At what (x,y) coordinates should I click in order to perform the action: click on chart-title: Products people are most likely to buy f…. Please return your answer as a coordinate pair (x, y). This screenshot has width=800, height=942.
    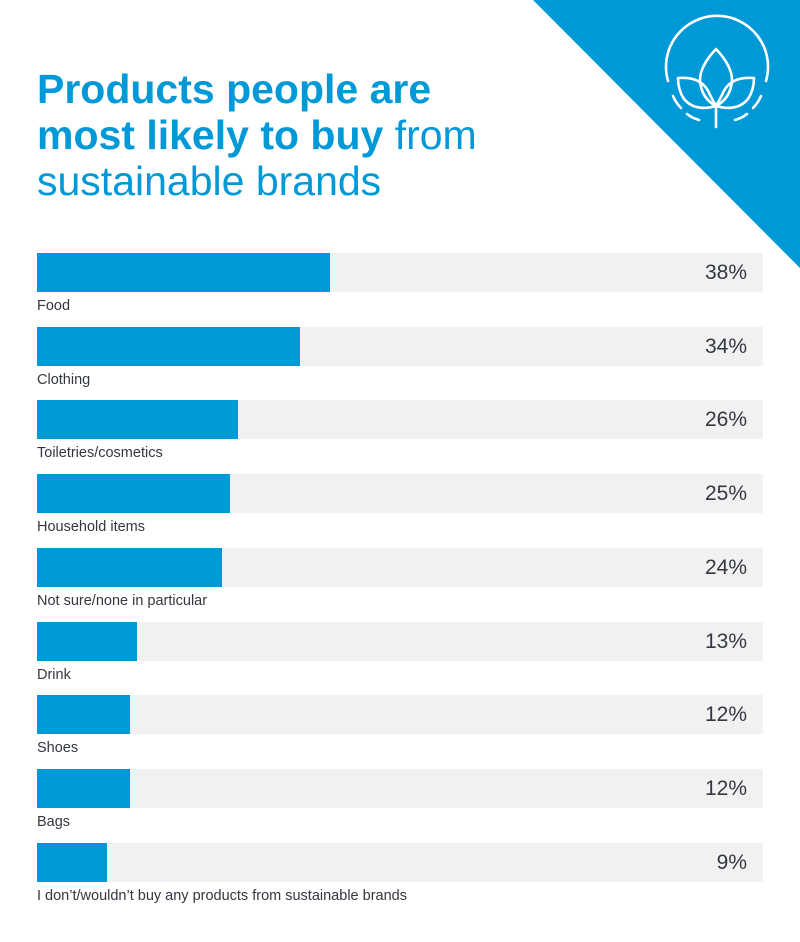
    Looking at the image, I should click on (277, 135).